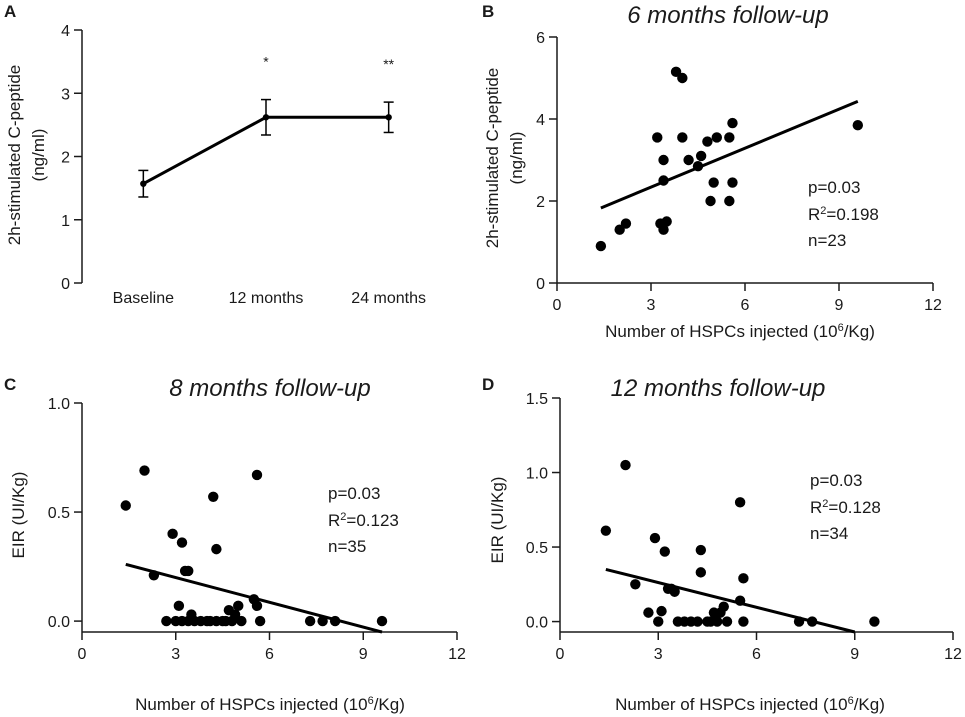  Describe the element at coordinates (823, 211) in the screenshot. I see `panel-b-r2-sup: 2` at that location.